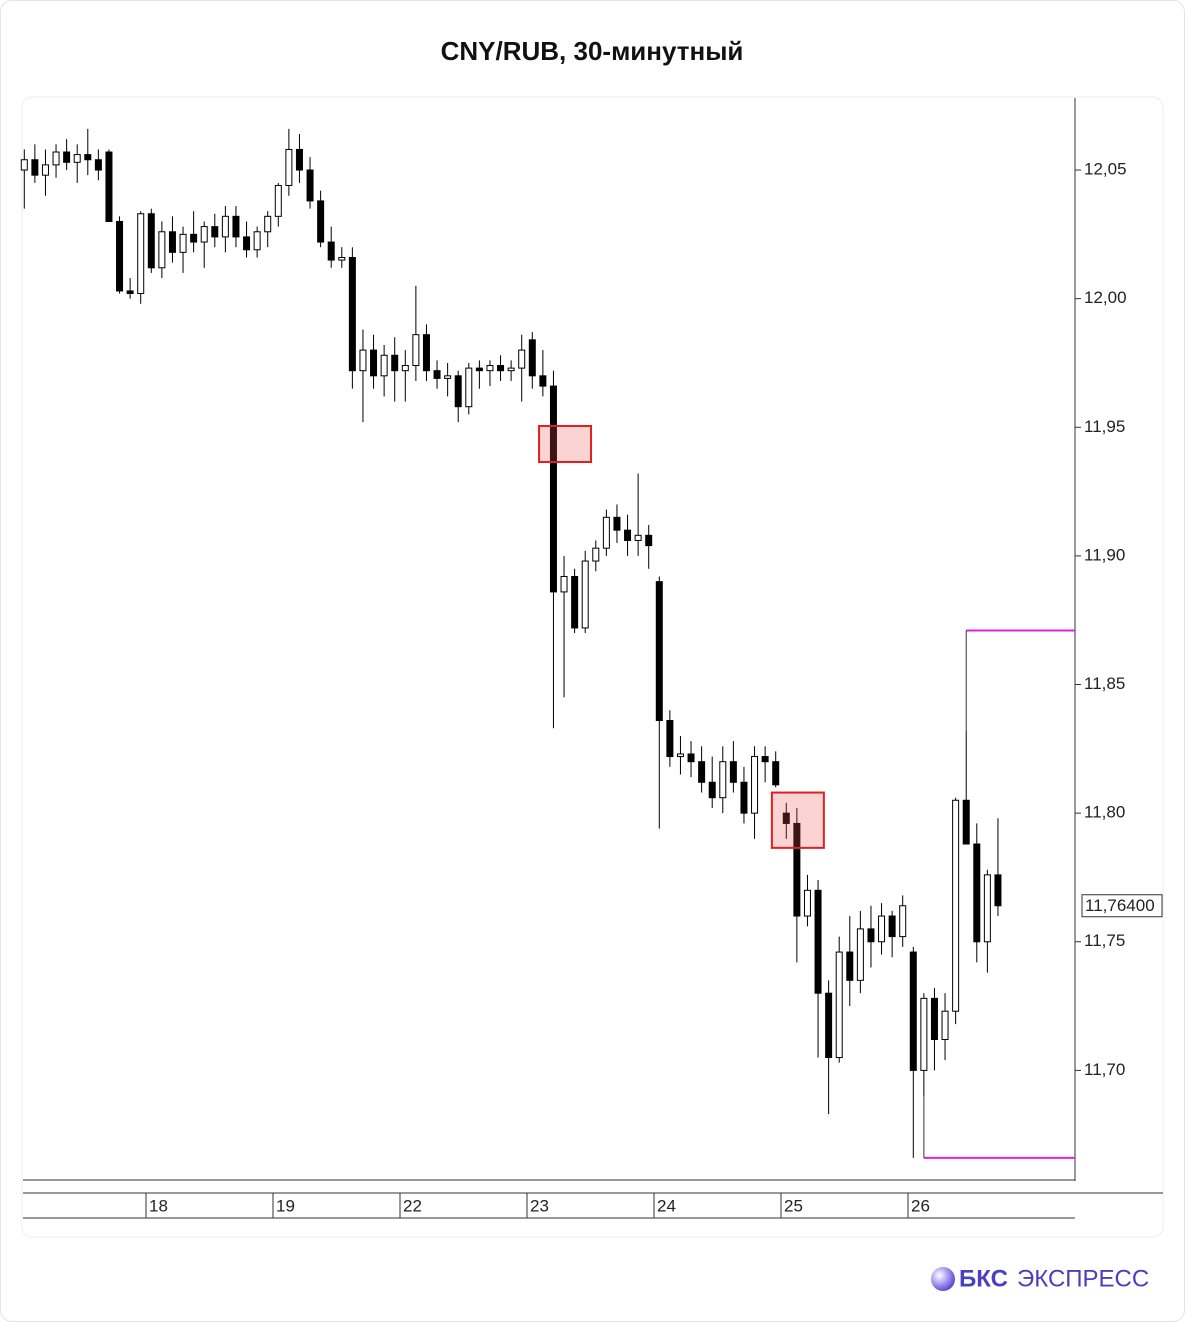  I want to click on y-tick-label: 11,95, so click(1104, 426).